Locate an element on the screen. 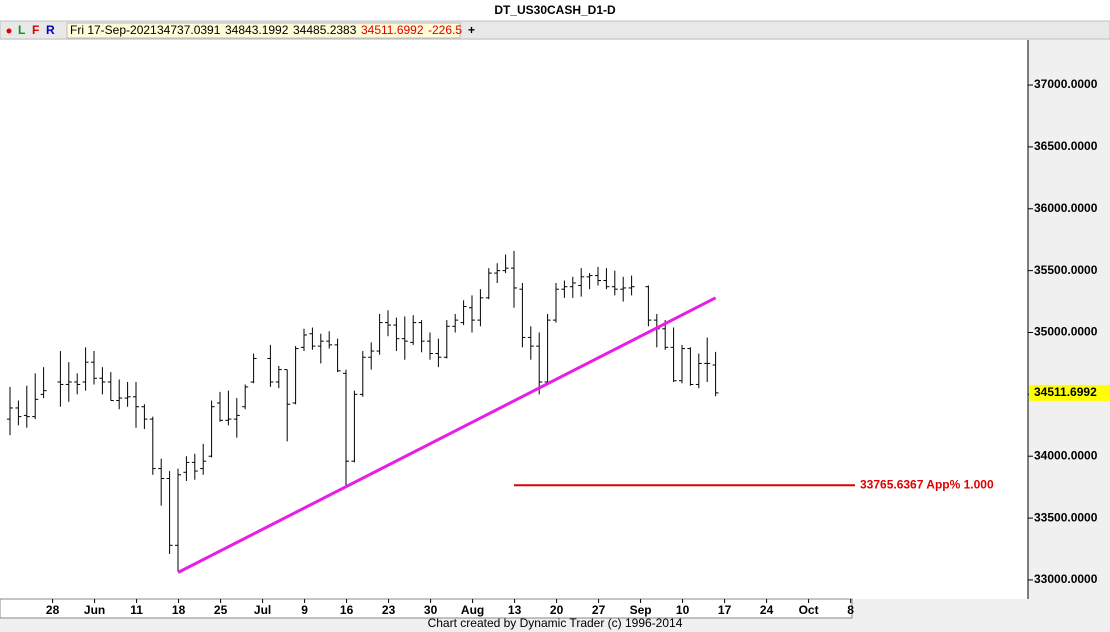 The width and height of the screenshot is (1110, 632). x-tick-label: Jun is located at coordinates (94, 610).